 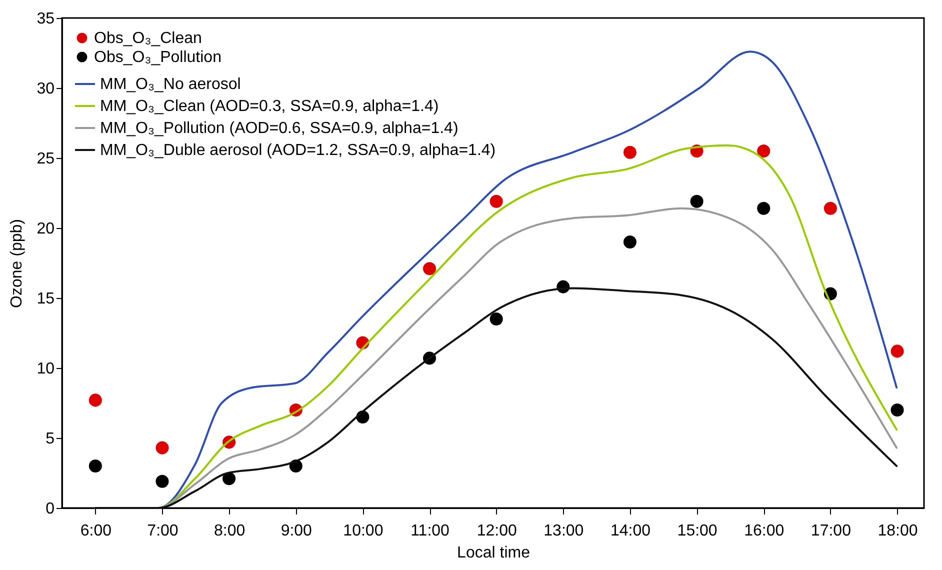 What do you see at coordinates (363, 531) in the screenshot?
I see `x-tick-label: 10:00` at bounding box center [363, 531].